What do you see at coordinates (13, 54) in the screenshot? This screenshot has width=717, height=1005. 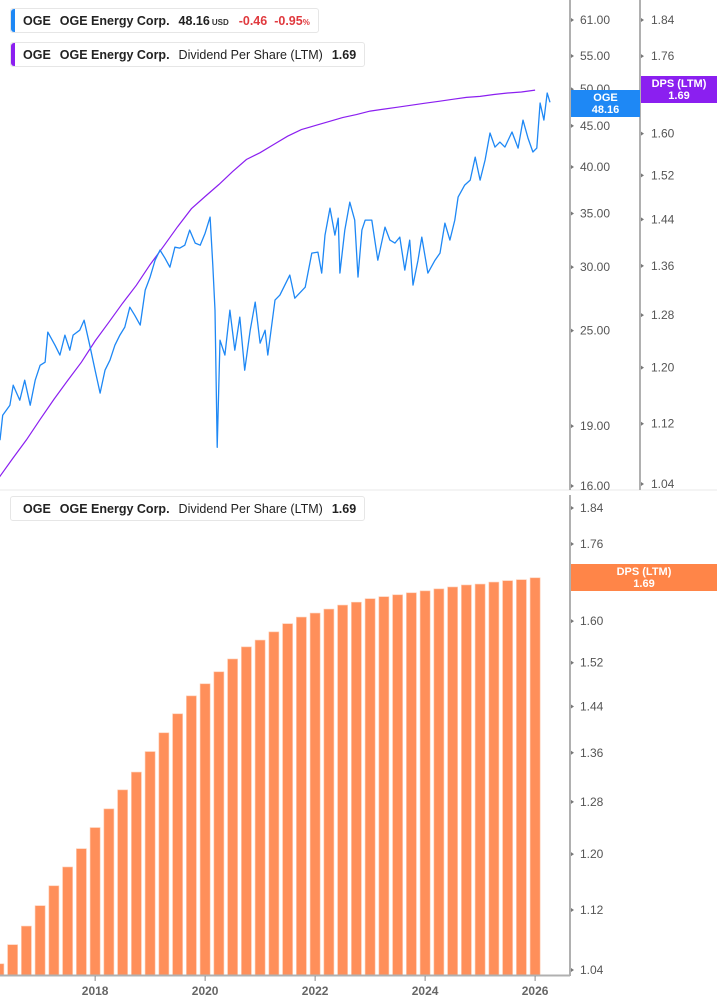 I see `dps-legend-color` at bounding box center [13, 54].